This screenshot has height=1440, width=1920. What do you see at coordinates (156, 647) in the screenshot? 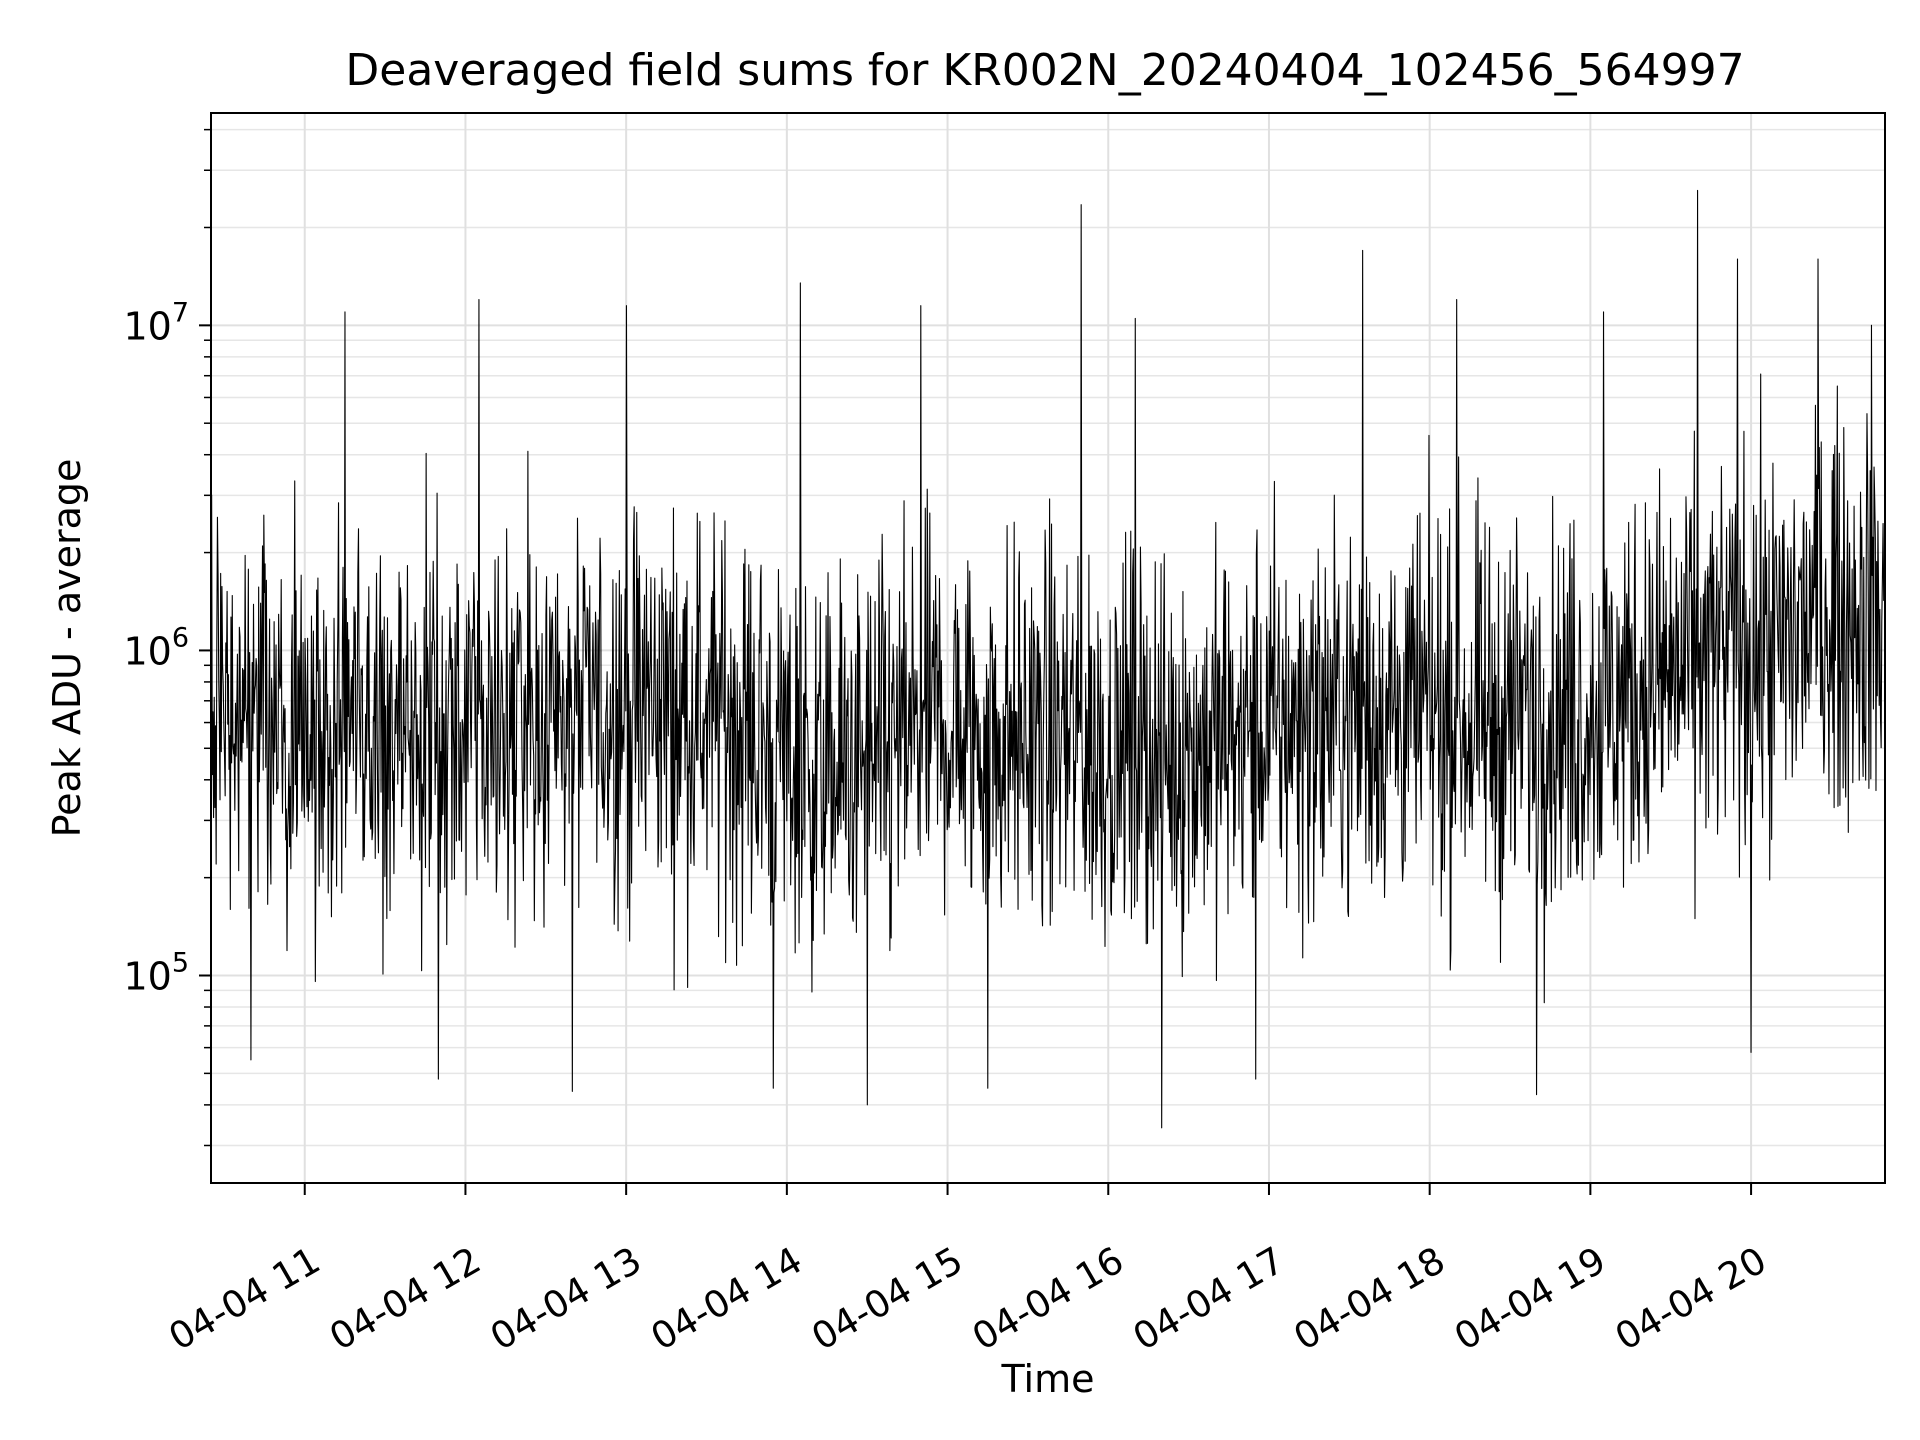
I see `y-tick-label: 10⁶` at bounding box center [156, 647].